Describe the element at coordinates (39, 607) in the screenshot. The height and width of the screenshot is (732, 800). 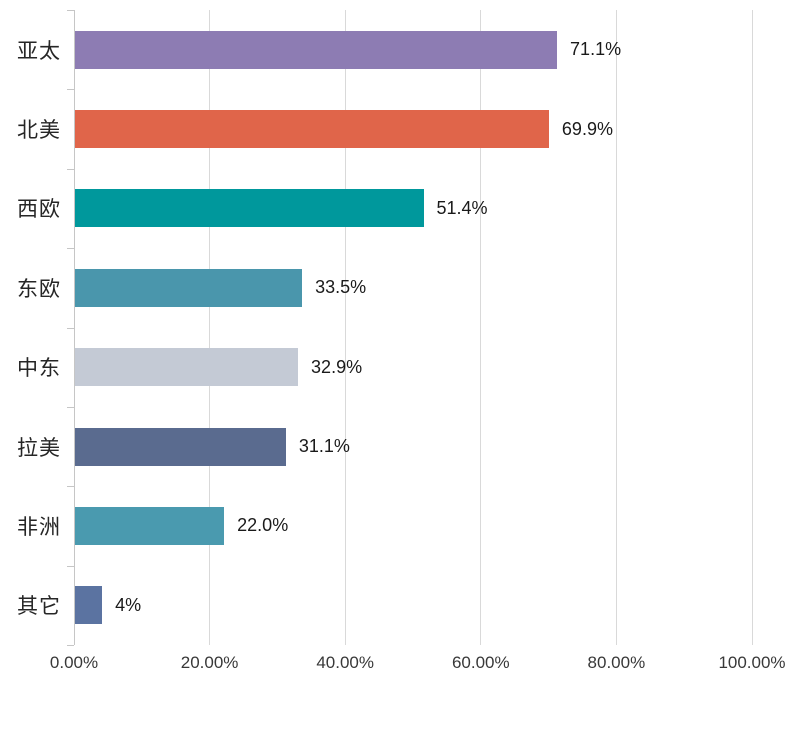
I see `category-label: 其它` at that location.